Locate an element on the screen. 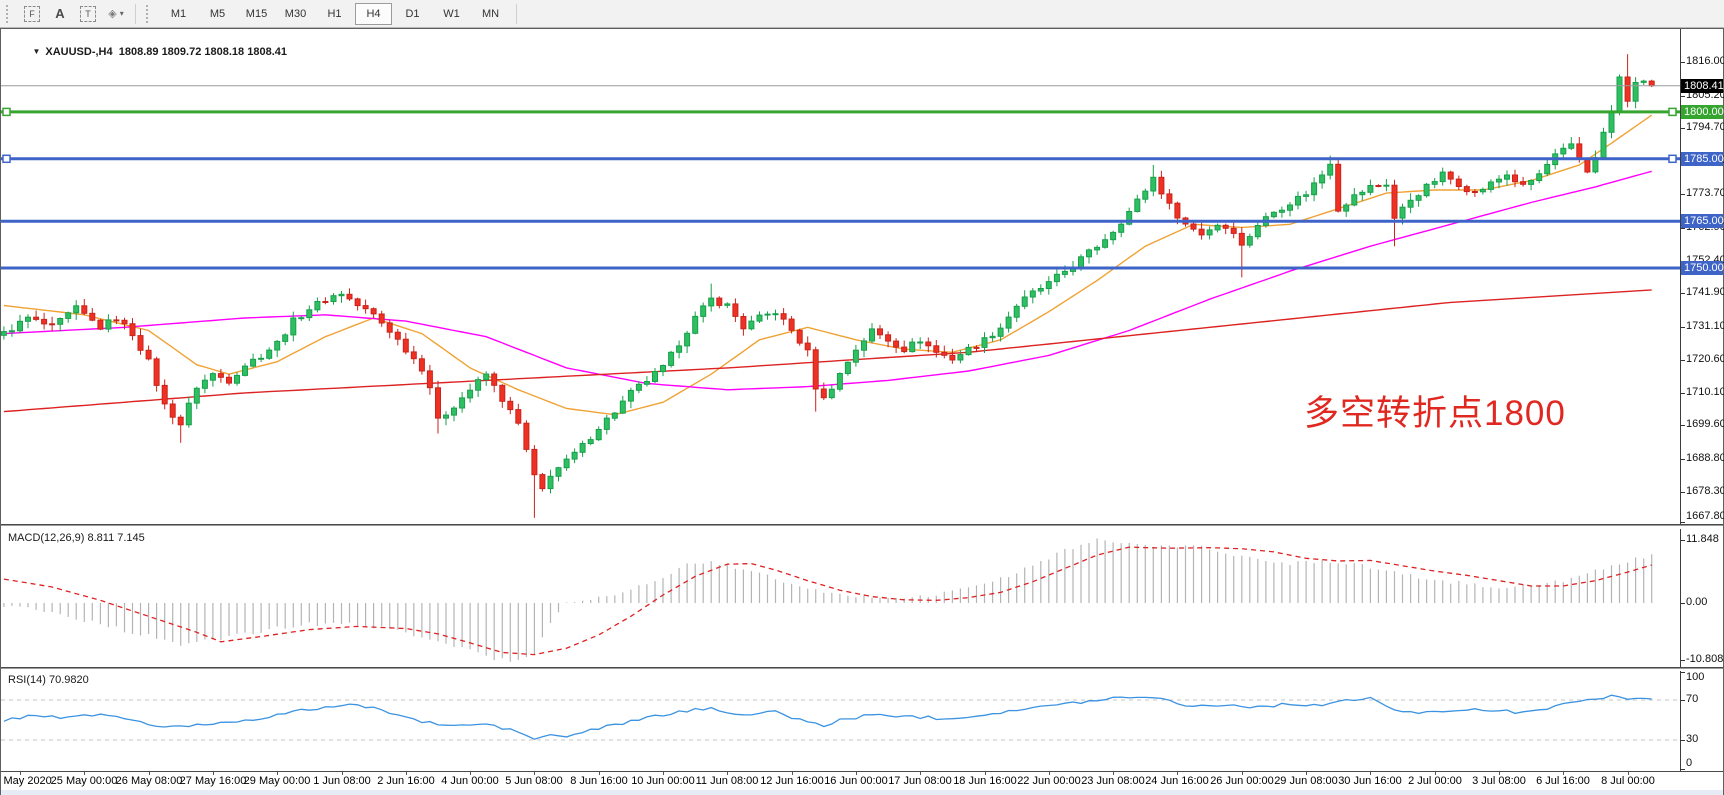 The height and width of the screenshot is (795, 1724). macd-axis: 11.848 0.00 -10.808 is located at coordinates (1701, 598).